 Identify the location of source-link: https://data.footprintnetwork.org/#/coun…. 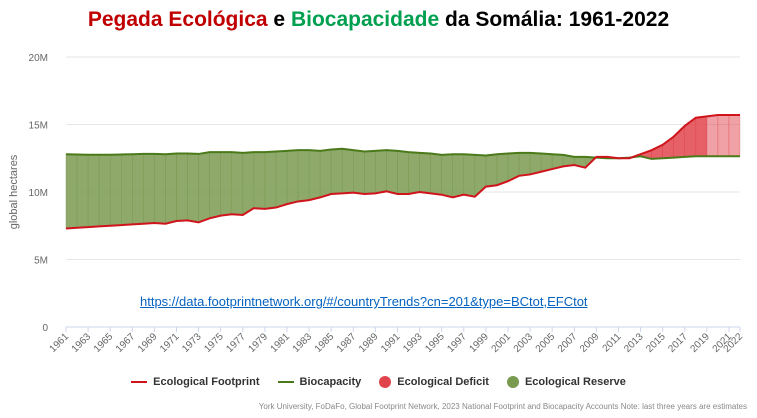
(364, 301).